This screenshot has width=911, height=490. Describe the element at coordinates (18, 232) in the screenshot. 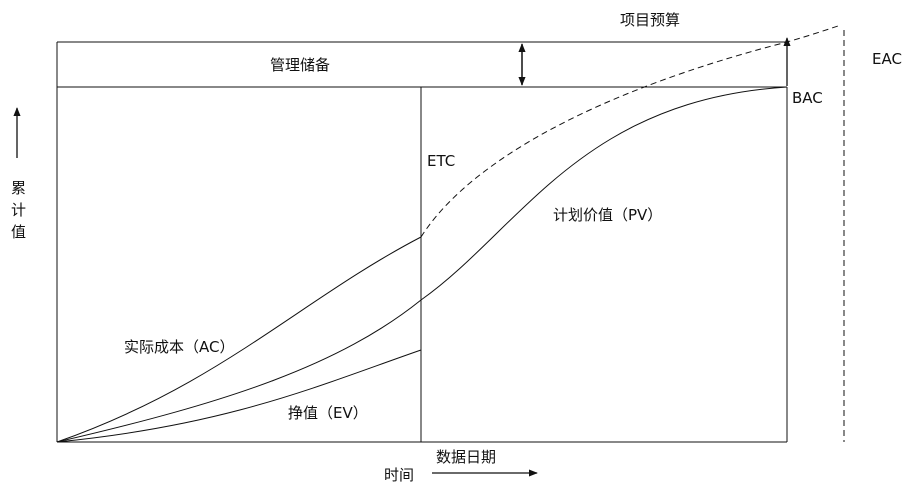

I see `y-axis-label-char-3: 值` at that location.